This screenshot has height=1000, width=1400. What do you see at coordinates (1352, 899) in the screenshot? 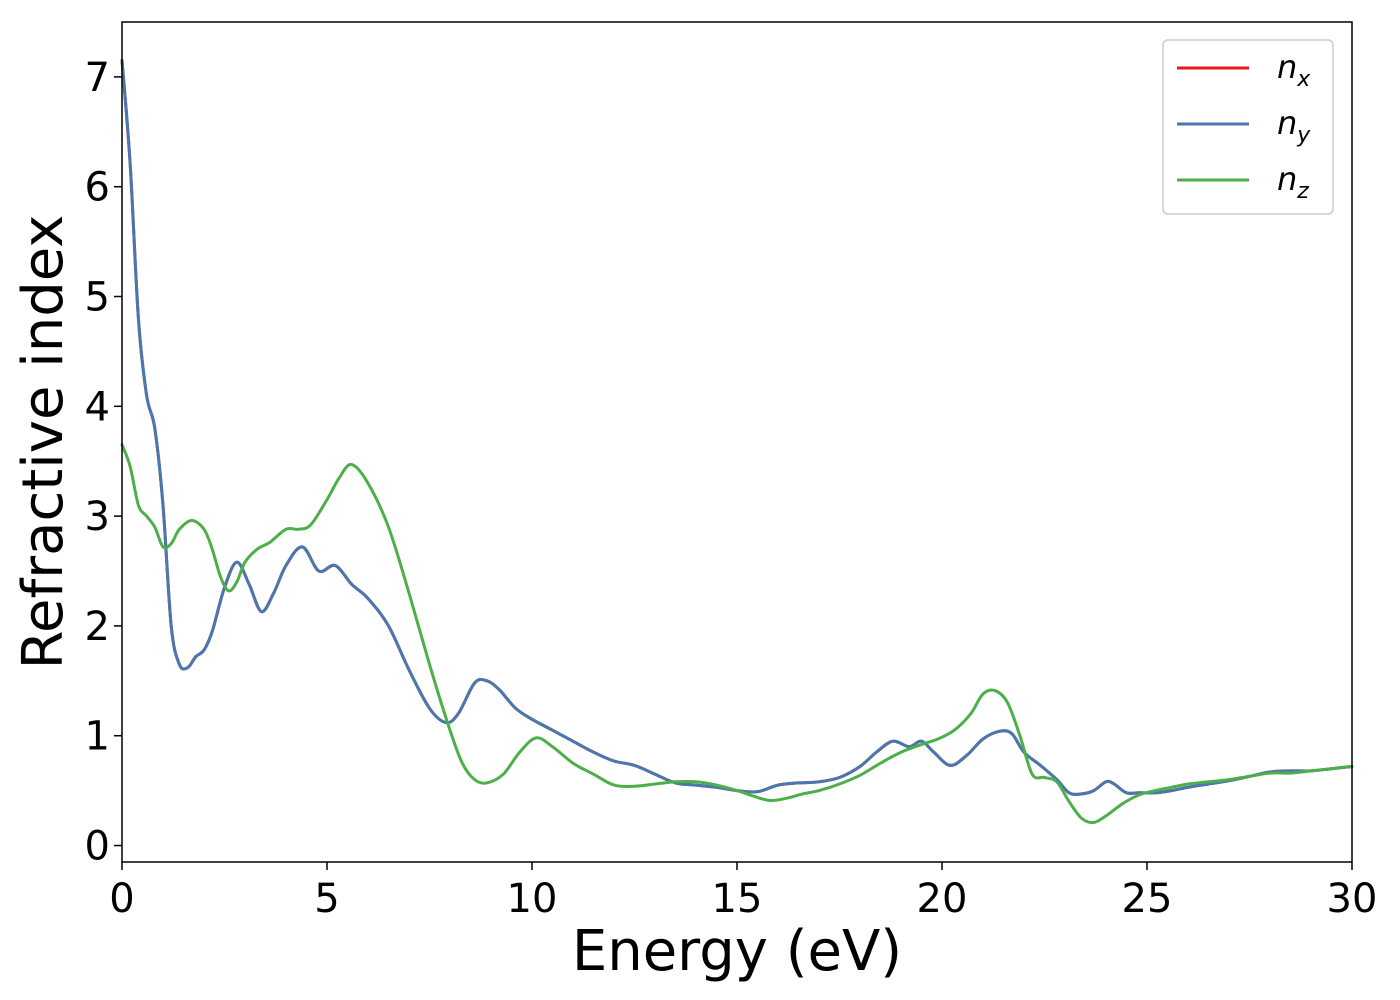
I see `x-tick-label: 30` at bounding box center [1352, 899].